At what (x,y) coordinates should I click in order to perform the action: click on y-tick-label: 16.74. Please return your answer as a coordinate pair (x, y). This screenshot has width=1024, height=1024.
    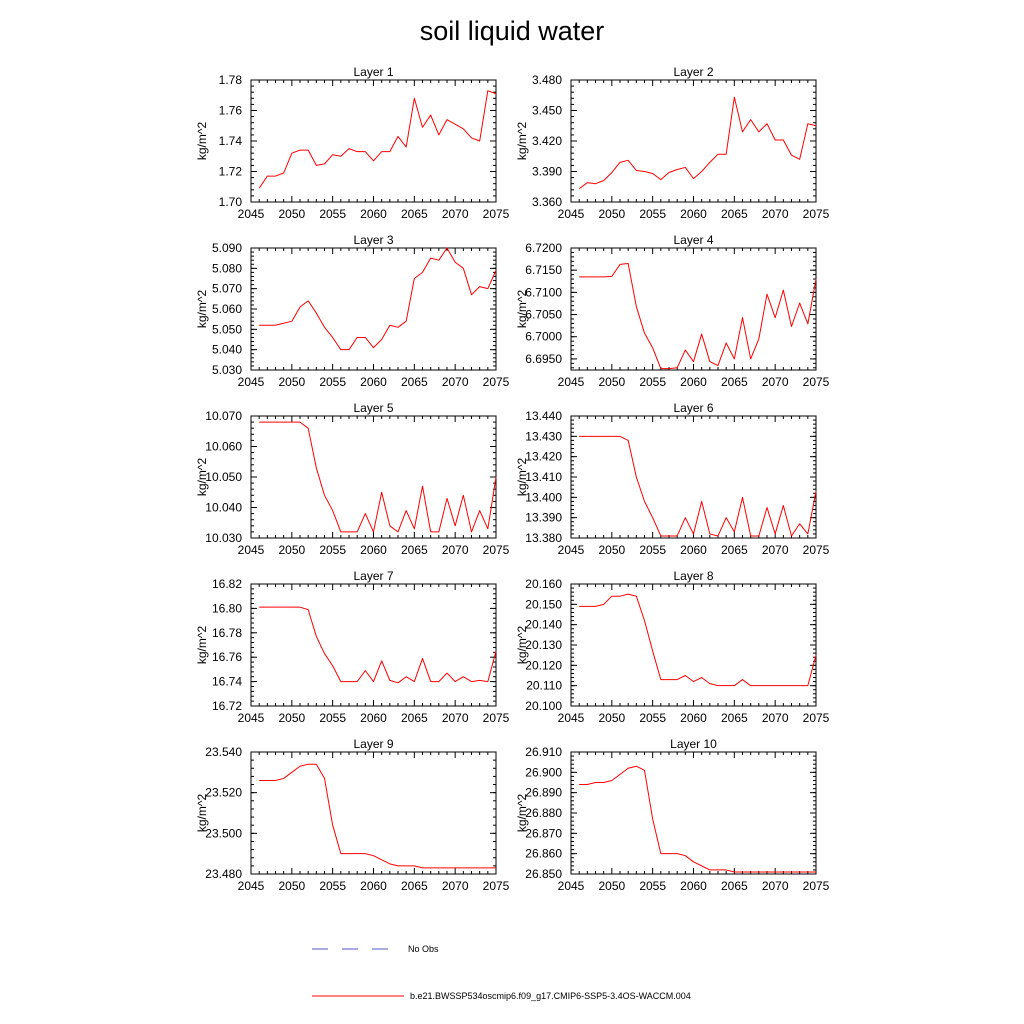
    Looking at the image, I should click on (227, 682).